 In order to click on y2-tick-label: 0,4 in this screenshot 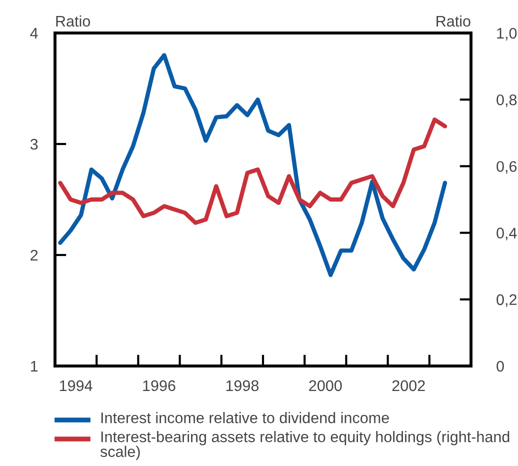, I will do `click(506, 234)`.